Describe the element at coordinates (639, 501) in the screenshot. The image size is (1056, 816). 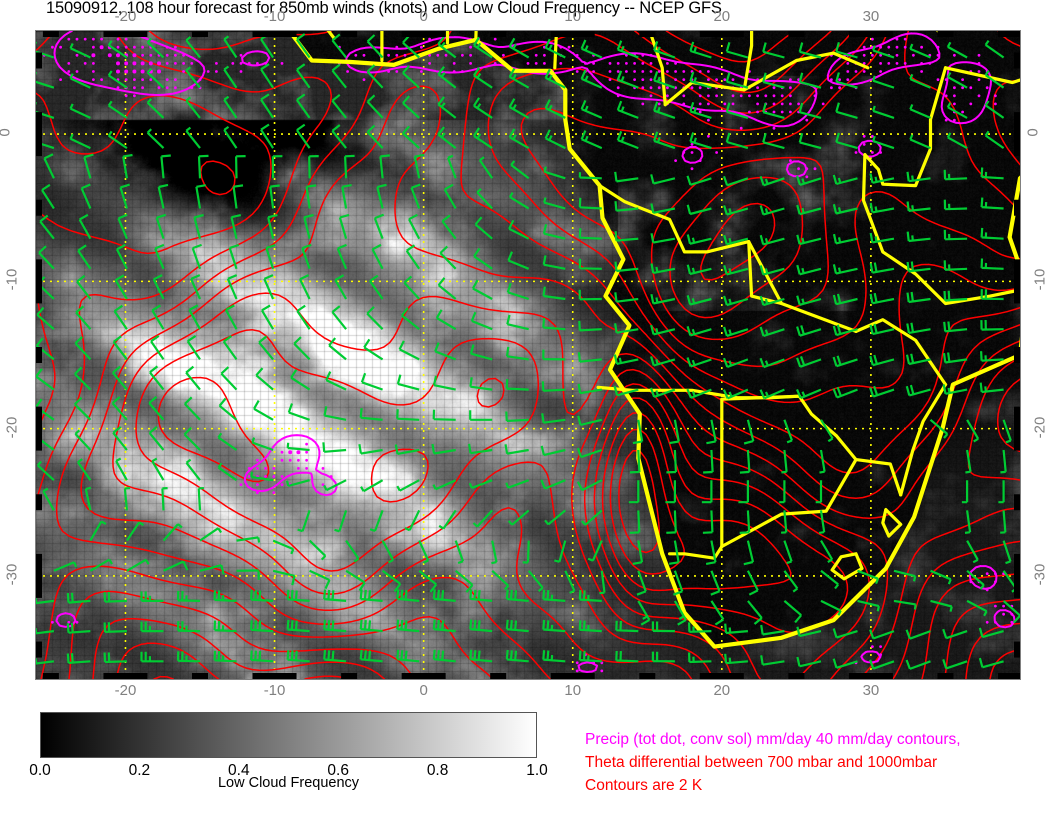
I see `theta-contour-30K` at that location.